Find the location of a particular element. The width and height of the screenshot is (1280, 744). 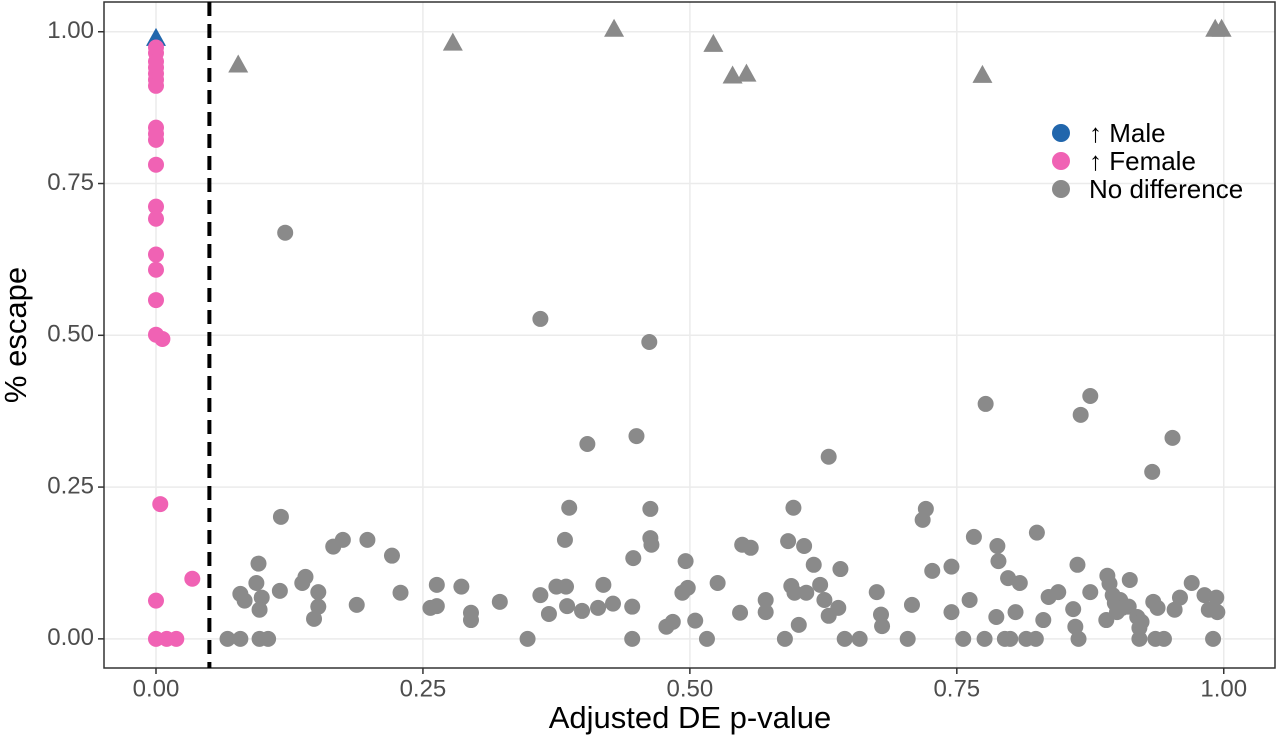

y-axis-title: % escape is located at coordinates (16, 335).